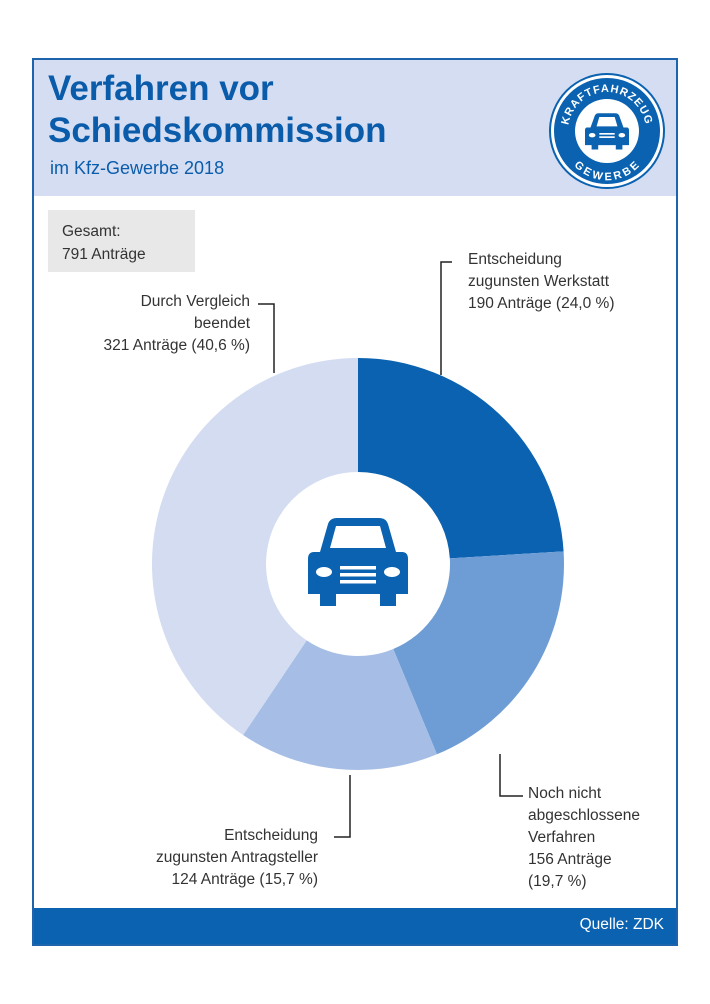  I want to click on slice-werkstatt, so click(461, 458).